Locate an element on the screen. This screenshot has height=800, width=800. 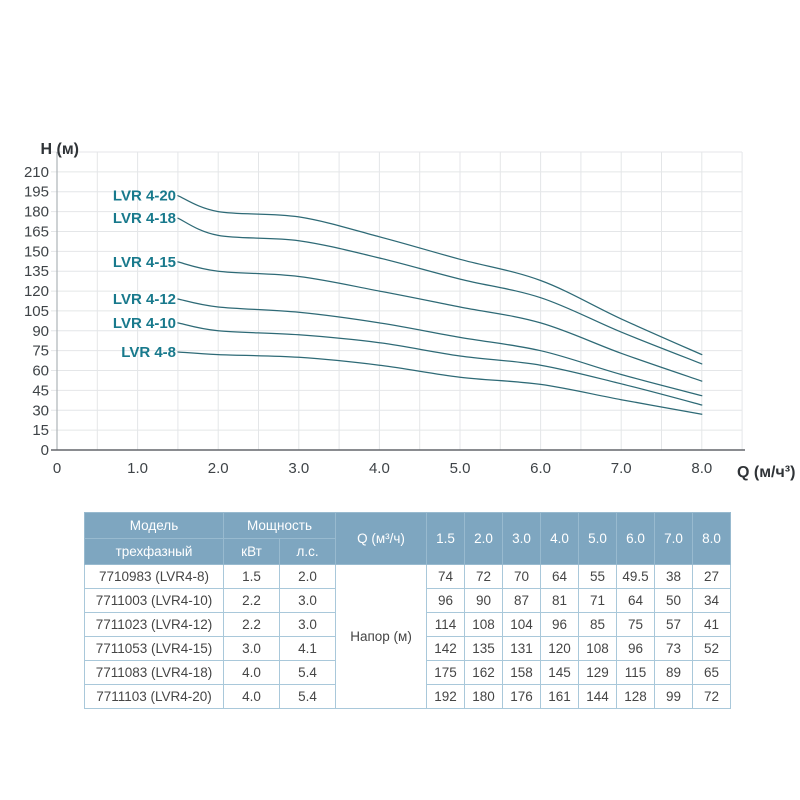
y-tick-label: 135 is located at coordinates (36, 271).